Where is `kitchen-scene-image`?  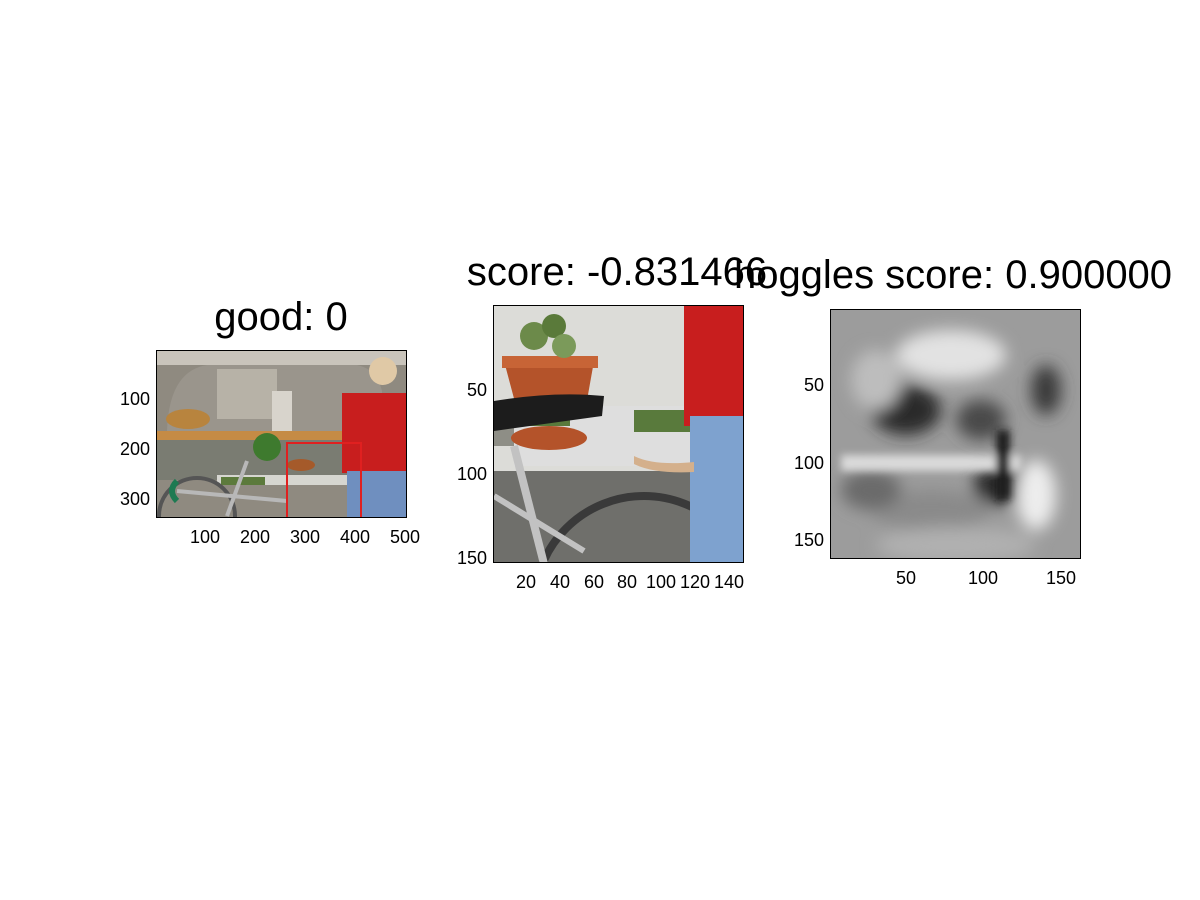
kitchen-scene-image is located at coordinates (281, 434).